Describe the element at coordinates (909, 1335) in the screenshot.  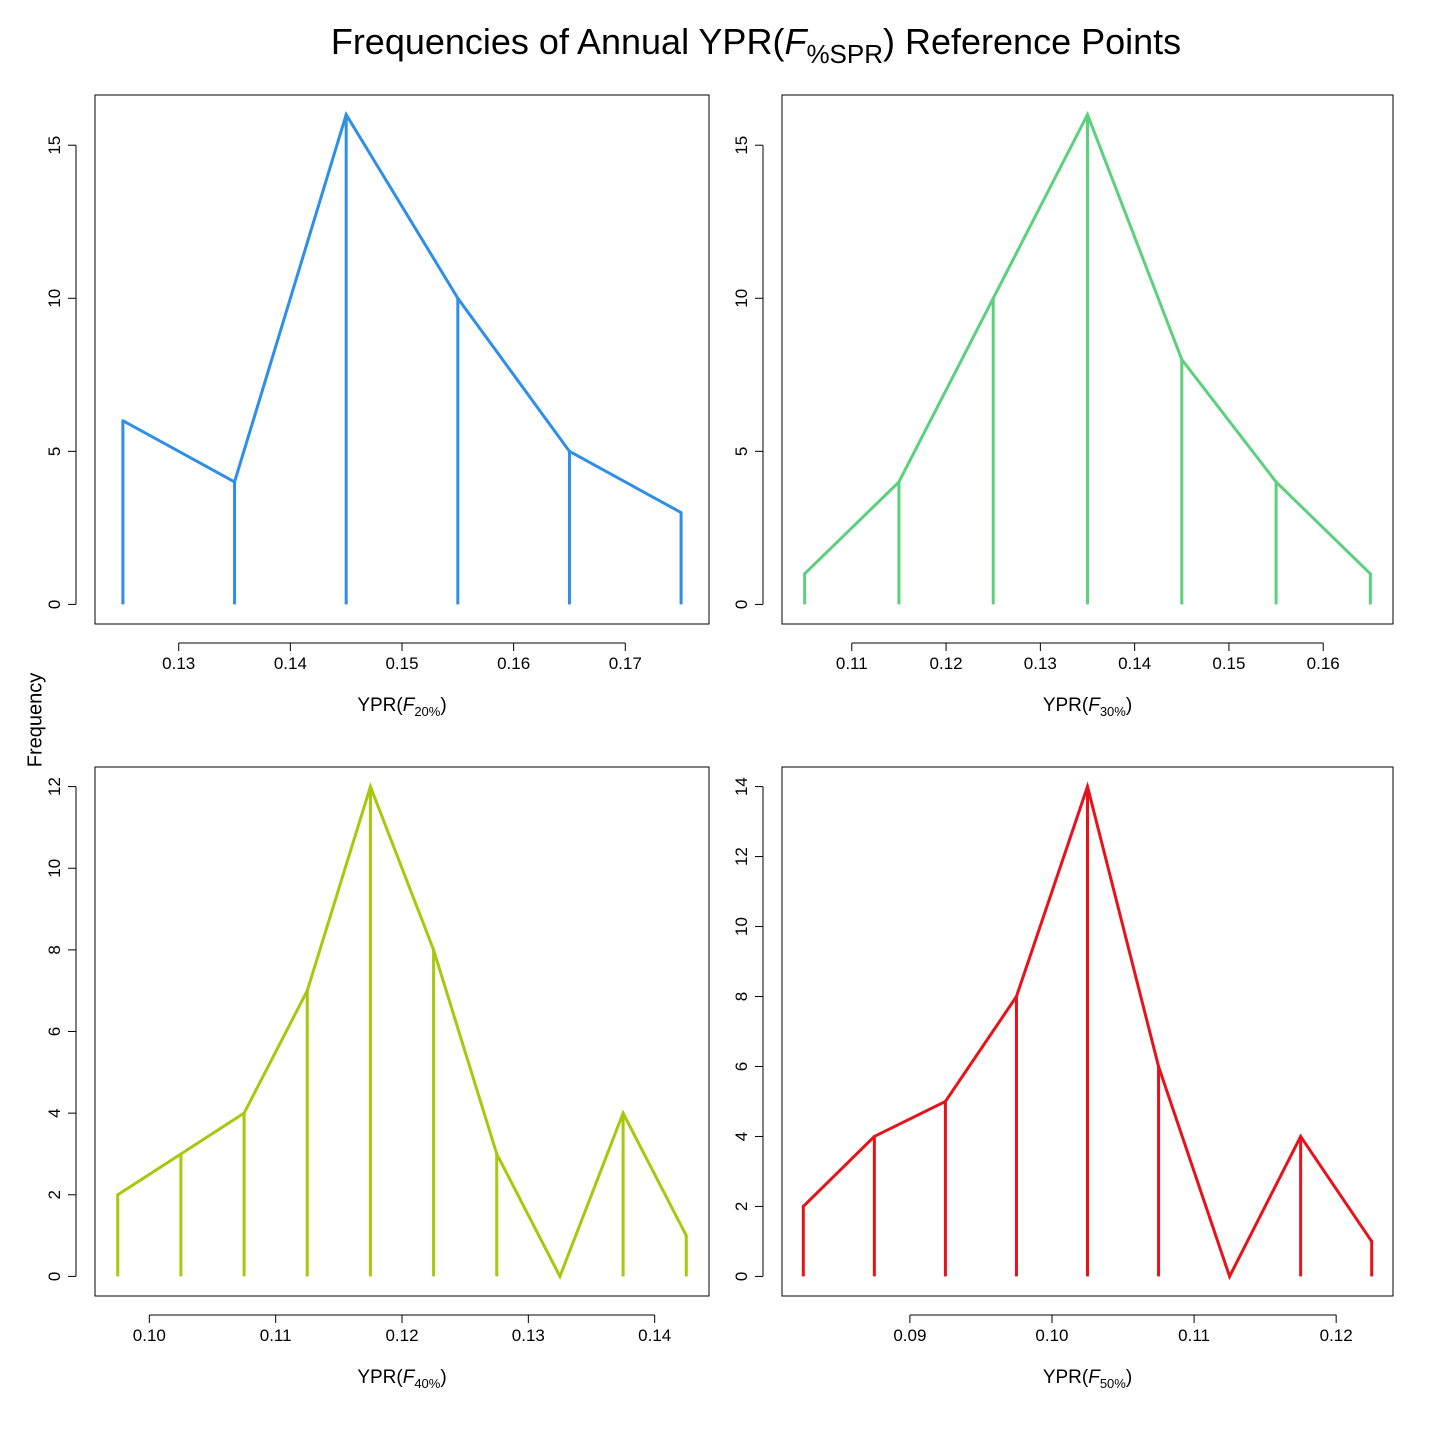
I see `x-tick-label: 0.09` at that location.